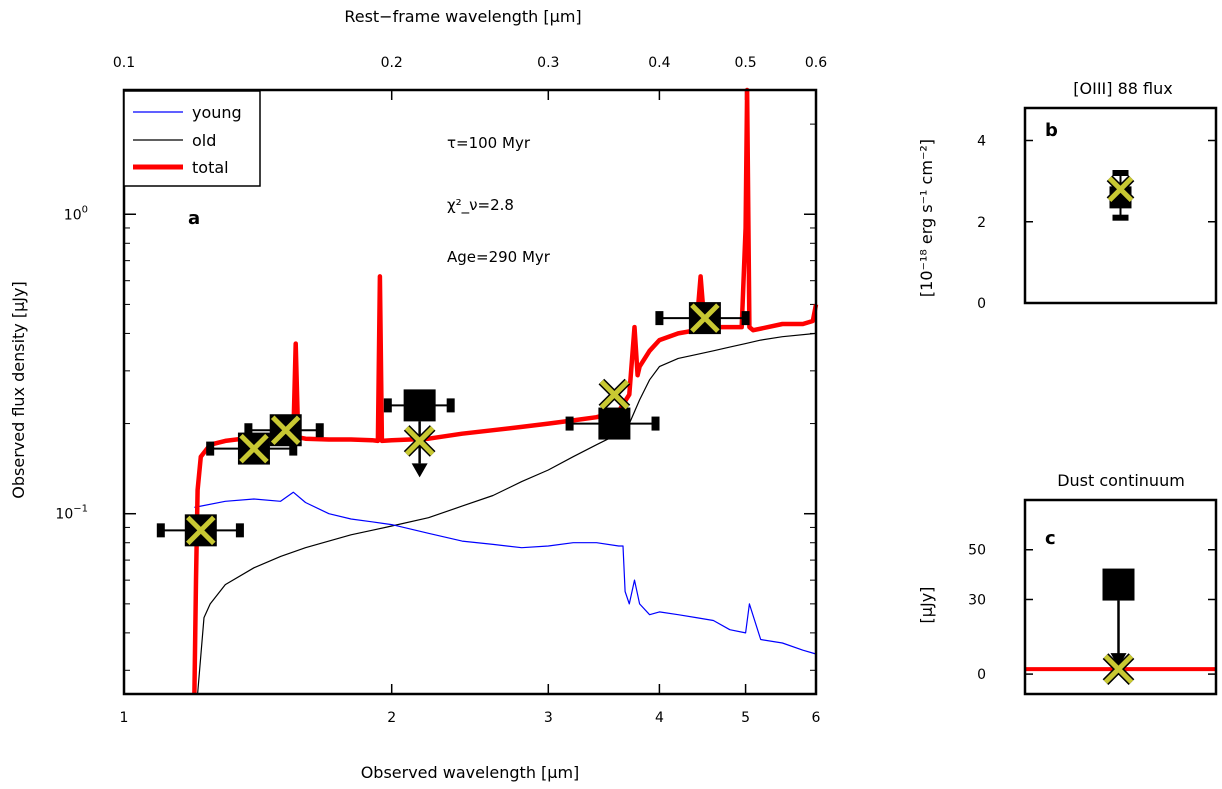  I want to click on y-axis-title: Observed flux density [μJy], so click(18, 389).